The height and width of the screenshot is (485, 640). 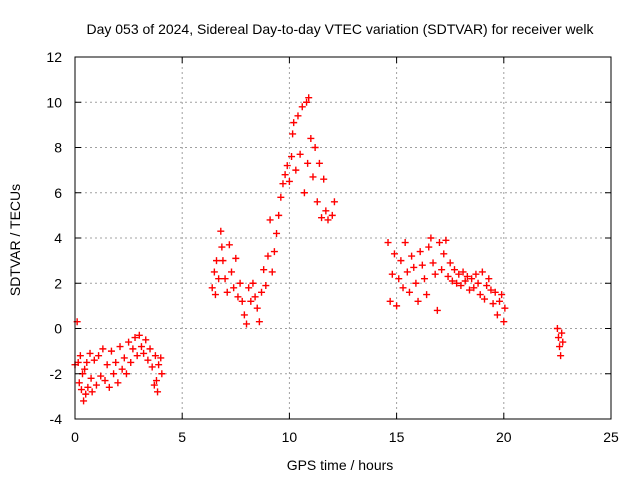 What do you see at coordinates (75, 437) in the screenshot?
I see `x-tick-label: 0` at bounding box center [75, 437].